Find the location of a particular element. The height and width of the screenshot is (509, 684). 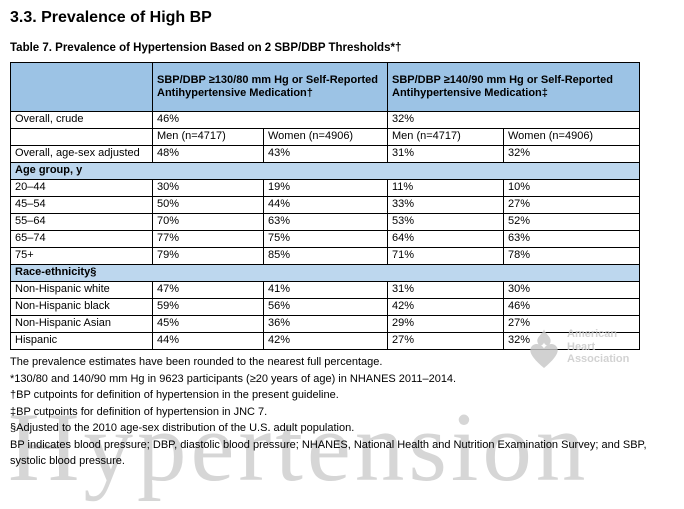

section-label: Race-ethnicity§ is located at coordinates (325, 273).